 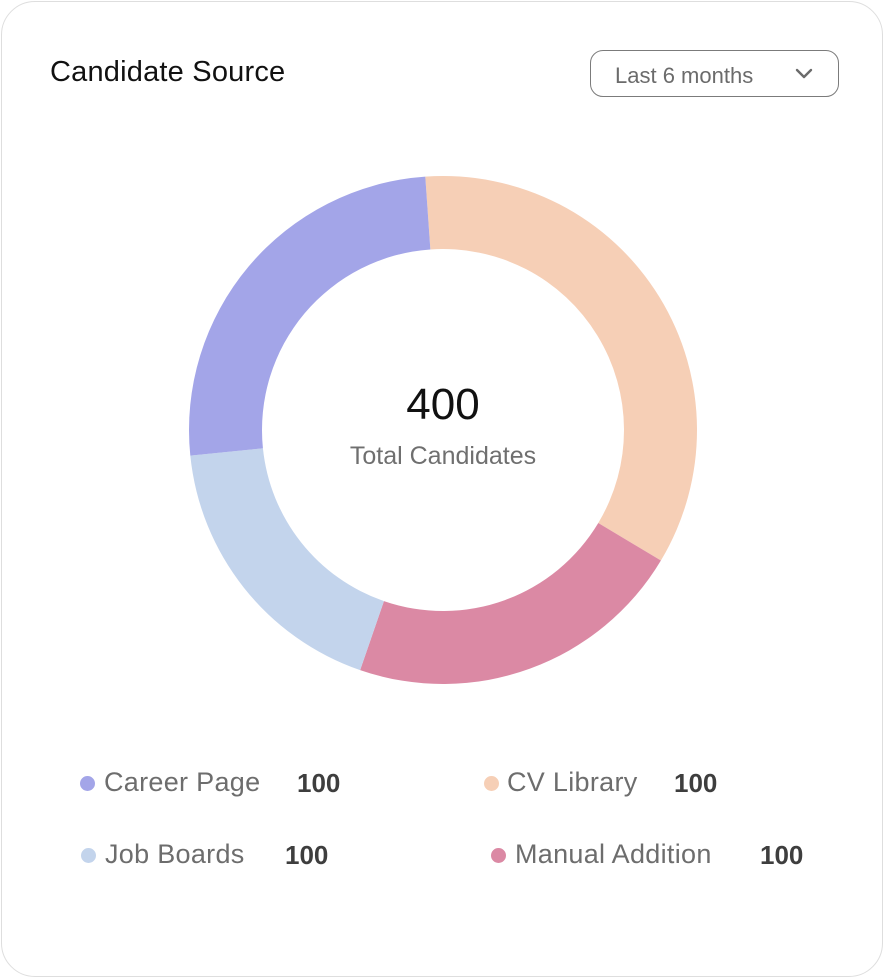 I want to click on legend-label-manual-addition: Manual Addition, so click(x=613, y=854).